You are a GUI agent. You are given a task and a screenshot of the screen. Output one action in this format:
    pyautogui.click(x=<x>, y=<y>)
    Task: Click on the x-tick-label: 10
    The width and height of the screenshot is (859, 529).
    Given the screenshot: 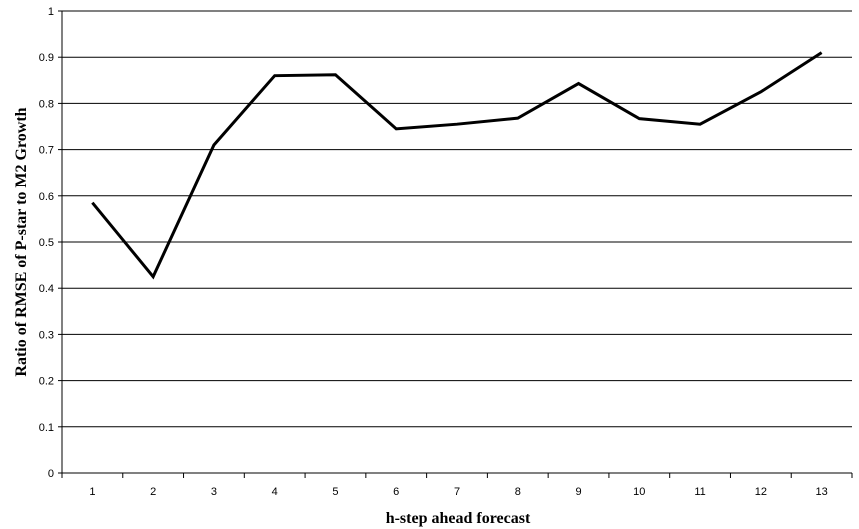 What is the action you would take?
    pyautogui.click(x=639, y=492)
    